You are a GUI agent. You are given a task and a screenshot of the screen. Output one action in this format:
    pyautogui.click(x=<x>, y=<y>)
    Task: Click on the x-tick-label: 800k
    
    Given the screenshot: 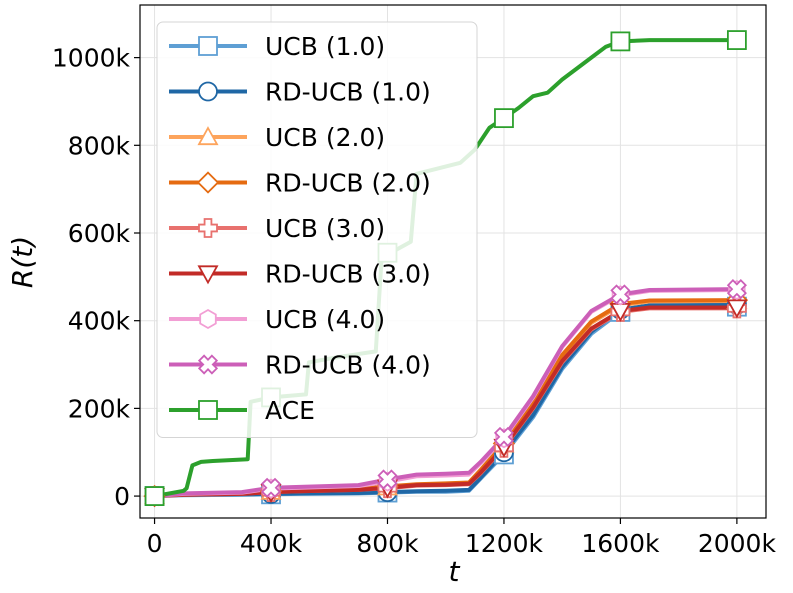 What is the action you would take?
    pyautogui.click(x=387, y=543)
    